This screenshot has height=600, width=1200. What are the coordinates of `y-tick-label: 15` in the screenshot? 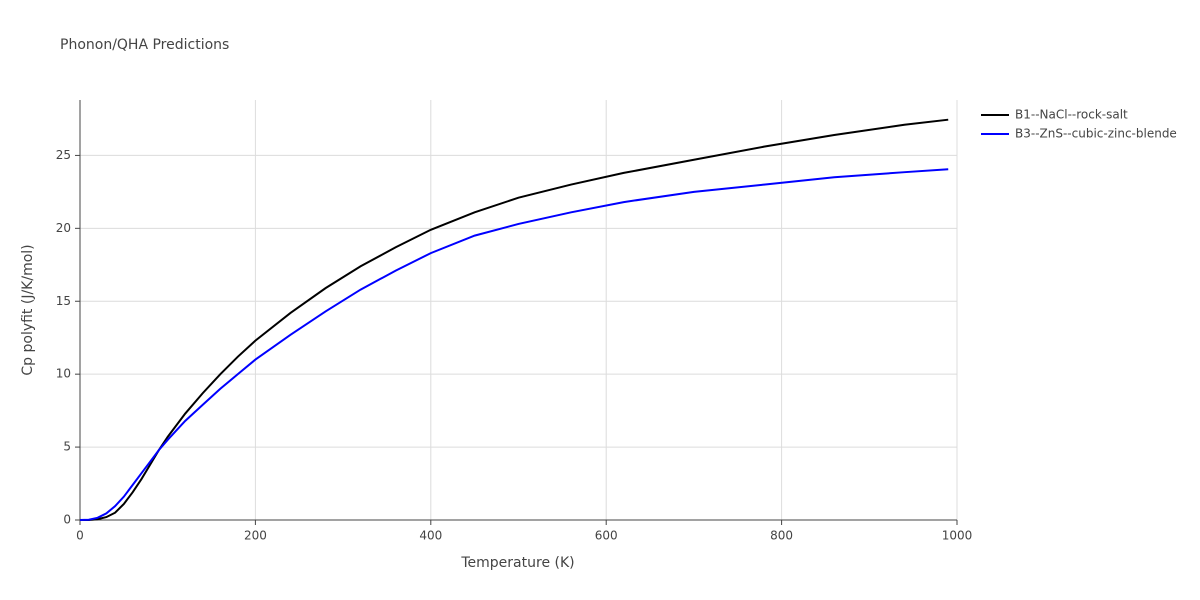 It's located at (63, 301).